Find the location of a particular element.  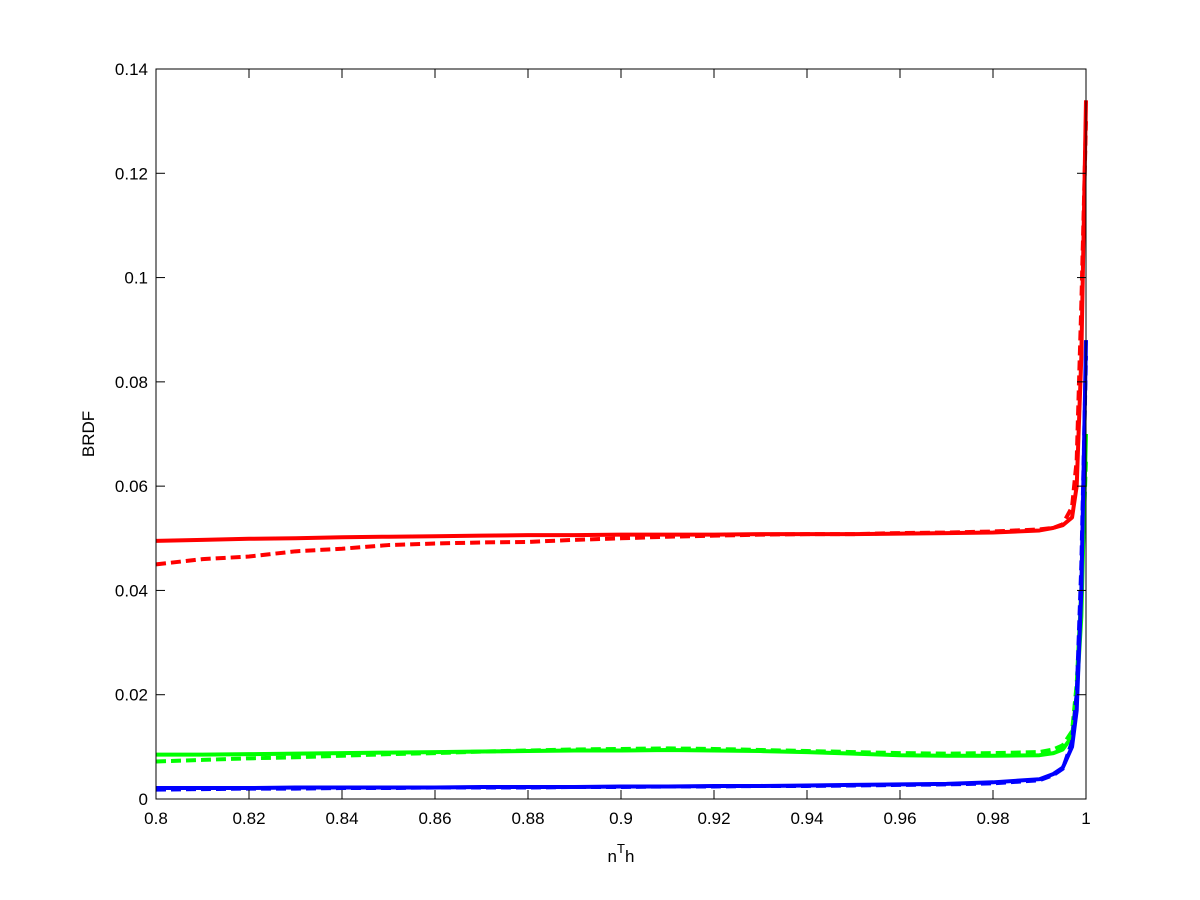

x-tick-label: 0.82 is located at coordinates (248, 818).